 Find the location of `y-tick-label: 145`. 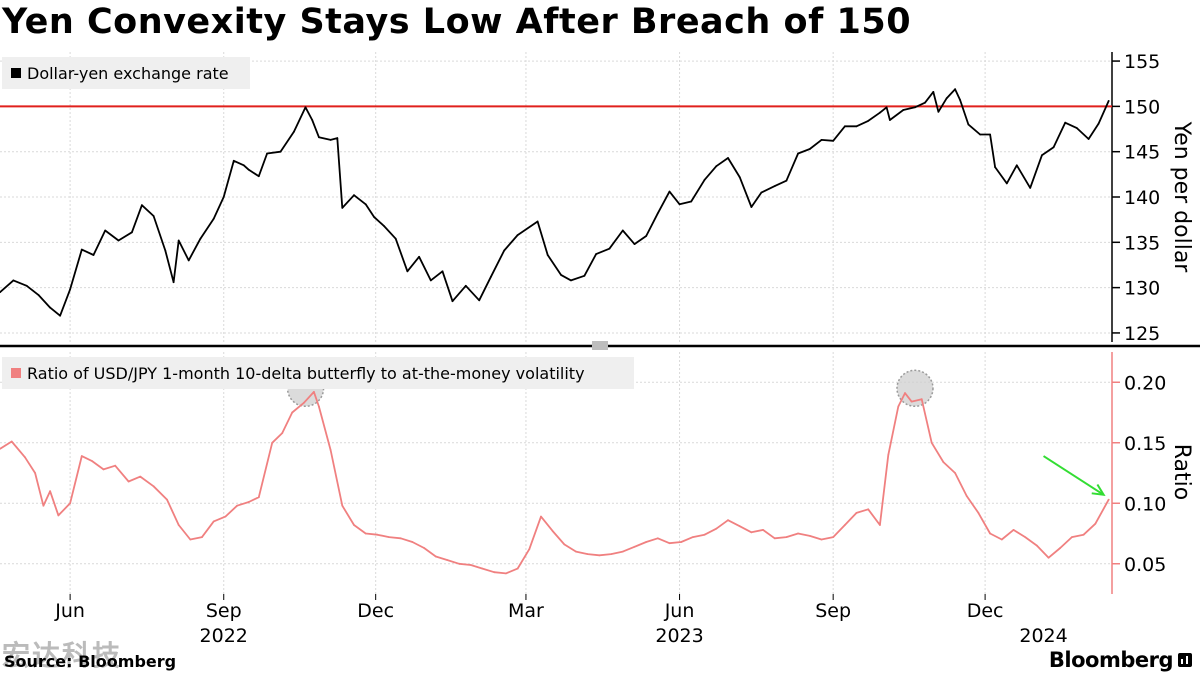

y-tick-label: 145 is located at coordinates (1142, 153).